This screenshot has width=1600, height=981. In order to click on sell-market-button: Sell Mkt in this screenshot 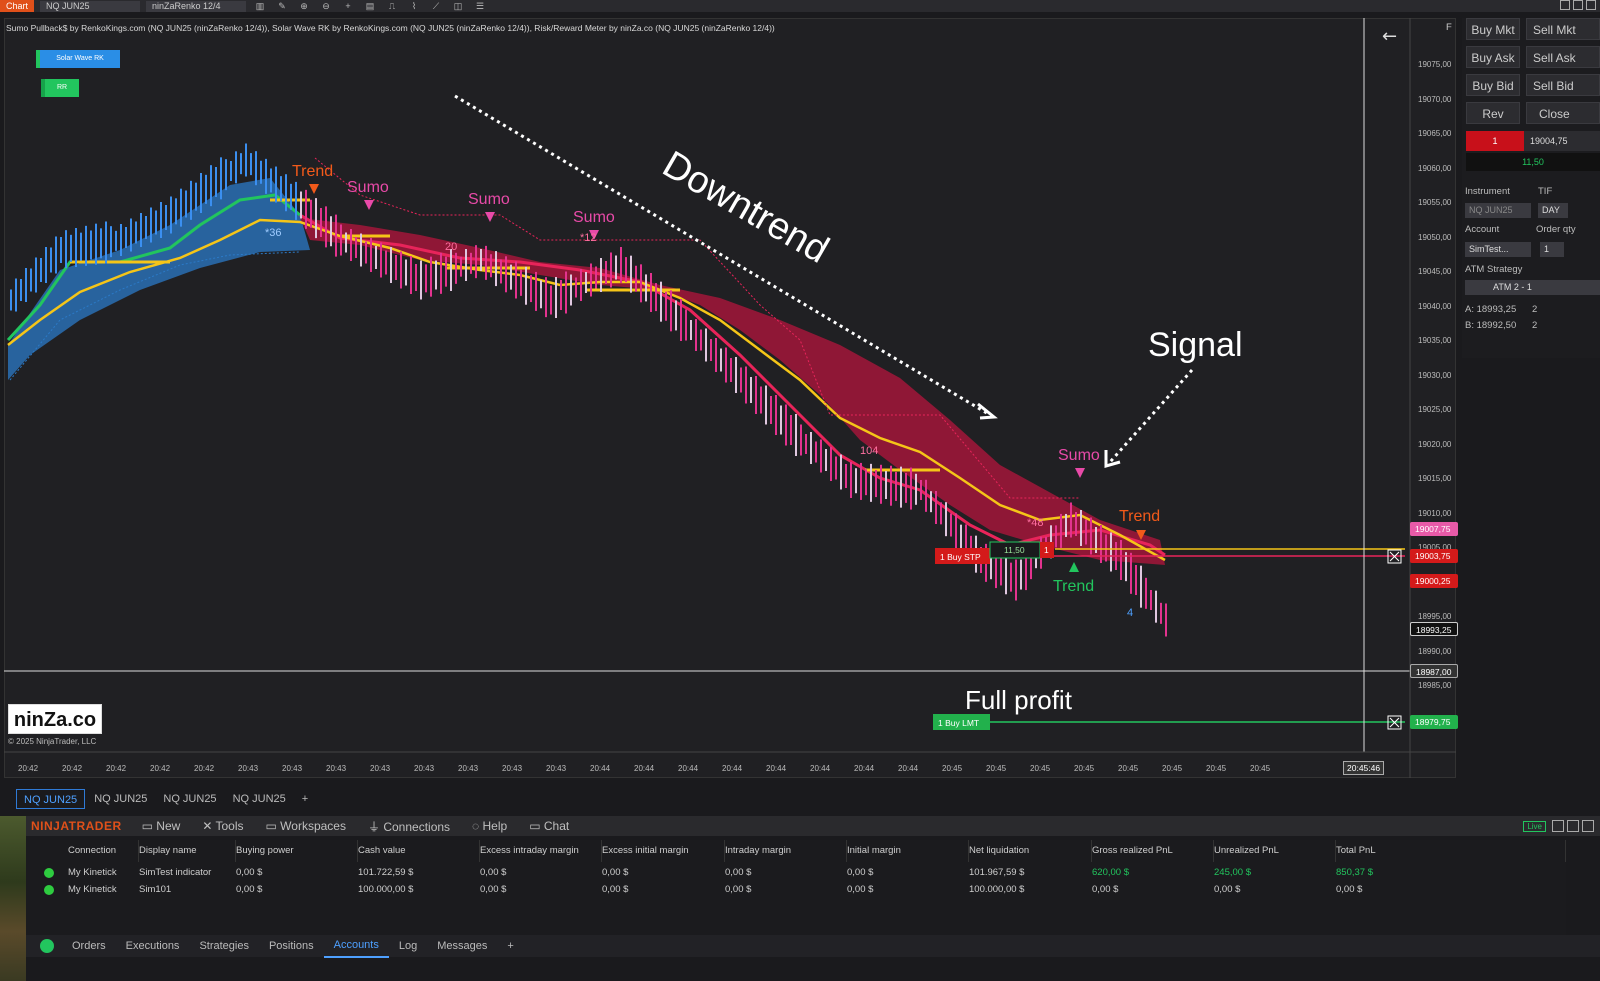, I will do `click(1563, 29)`.